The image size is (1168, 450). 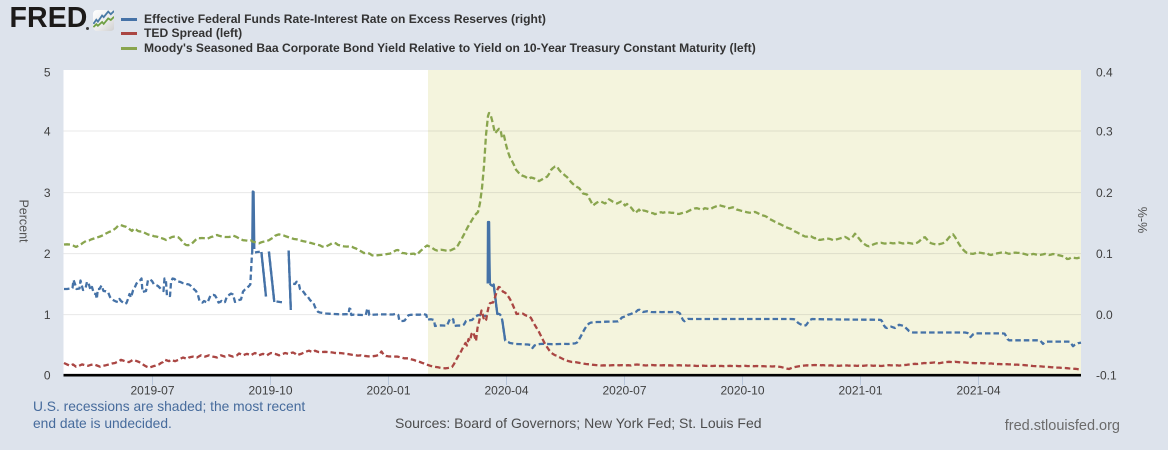 What do you see at coordinates (1104, 131) in the screenshot?
I see `svg-text: 0.3` at bounding box center [1104, 131].